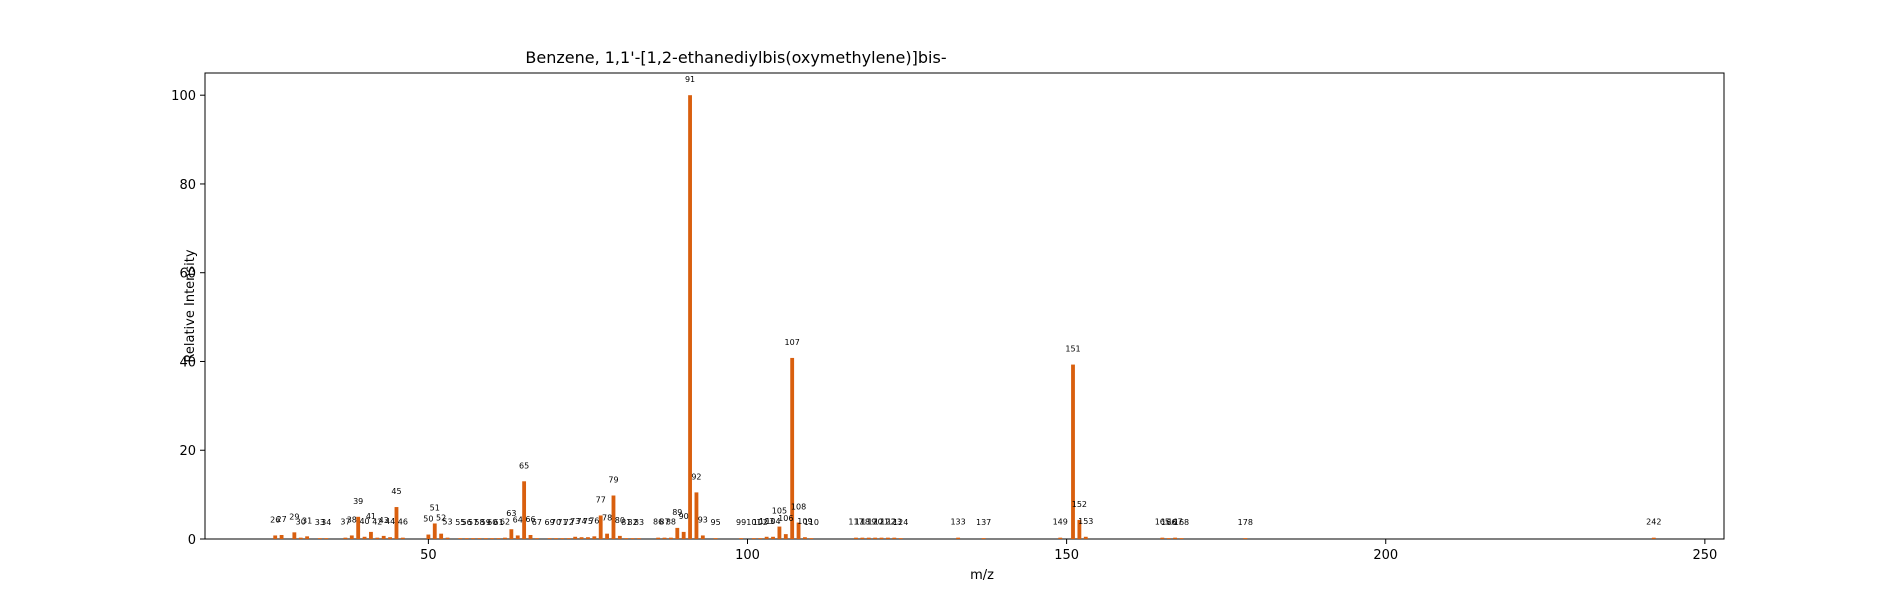  What do you see at coordinates (479, 522) in the screenshot?
I see `peak-label-mz-58: 58` at bounding box center [479, 522].